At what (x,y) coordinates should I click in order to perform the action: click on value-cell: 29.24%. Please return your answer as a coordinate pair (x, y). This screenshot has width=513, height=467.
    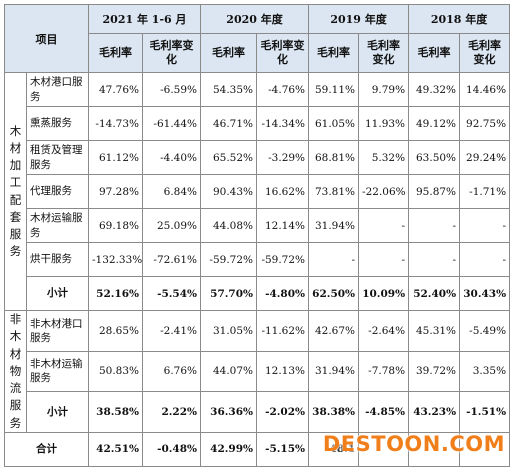
    Looking at the image, I should click on (485, 157).